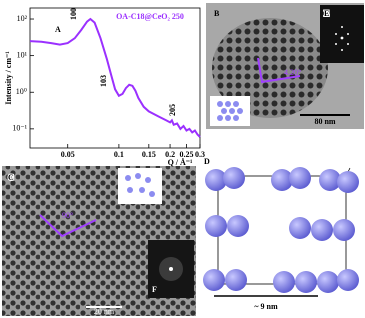 The width and height of the screenshot is (365, 318). What do you see at coordinates (11, 177) in the screenshot?
I see `panel-label: C` at bounding box center [11, 177].